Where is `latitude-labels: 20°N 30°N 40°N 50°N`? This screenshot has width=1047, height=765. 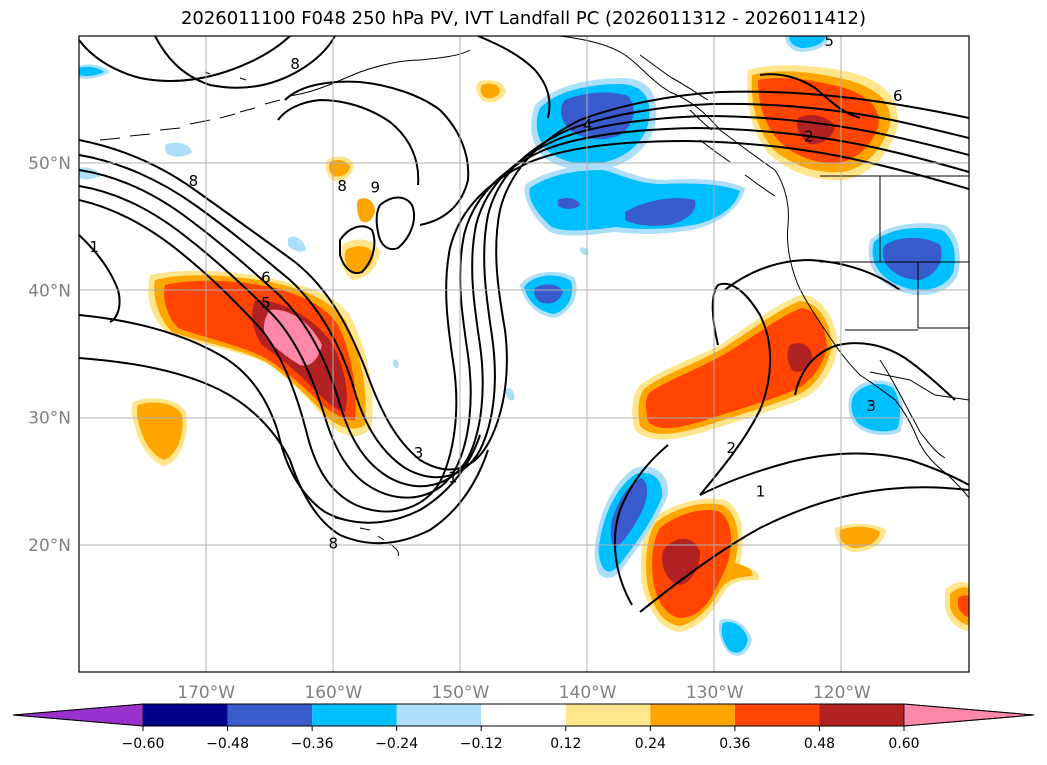
latitude-labels: 20°N 30°N 40°N 50°N is located at coordinates (49, 355).